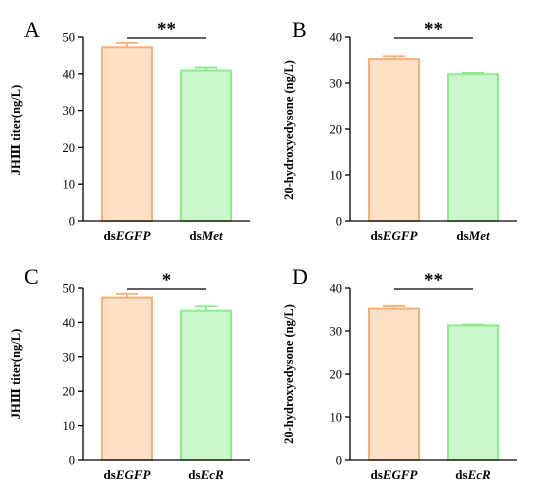  I want to click on panel-letter: C, so click(31, 276).